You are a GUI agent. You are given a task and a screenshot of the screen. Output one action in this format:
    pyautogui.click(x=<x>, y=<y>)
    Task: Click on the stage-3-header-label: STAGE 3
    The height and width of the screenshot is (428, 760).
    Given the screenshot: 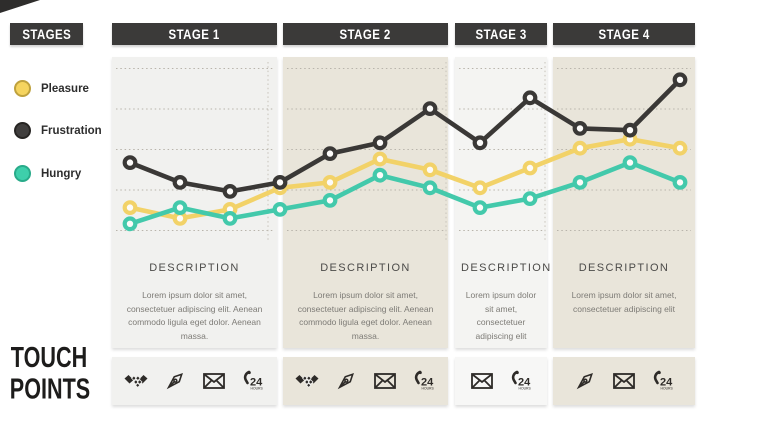 What is the action you would take?
    pyautogui.click(x=501, y=34)
    